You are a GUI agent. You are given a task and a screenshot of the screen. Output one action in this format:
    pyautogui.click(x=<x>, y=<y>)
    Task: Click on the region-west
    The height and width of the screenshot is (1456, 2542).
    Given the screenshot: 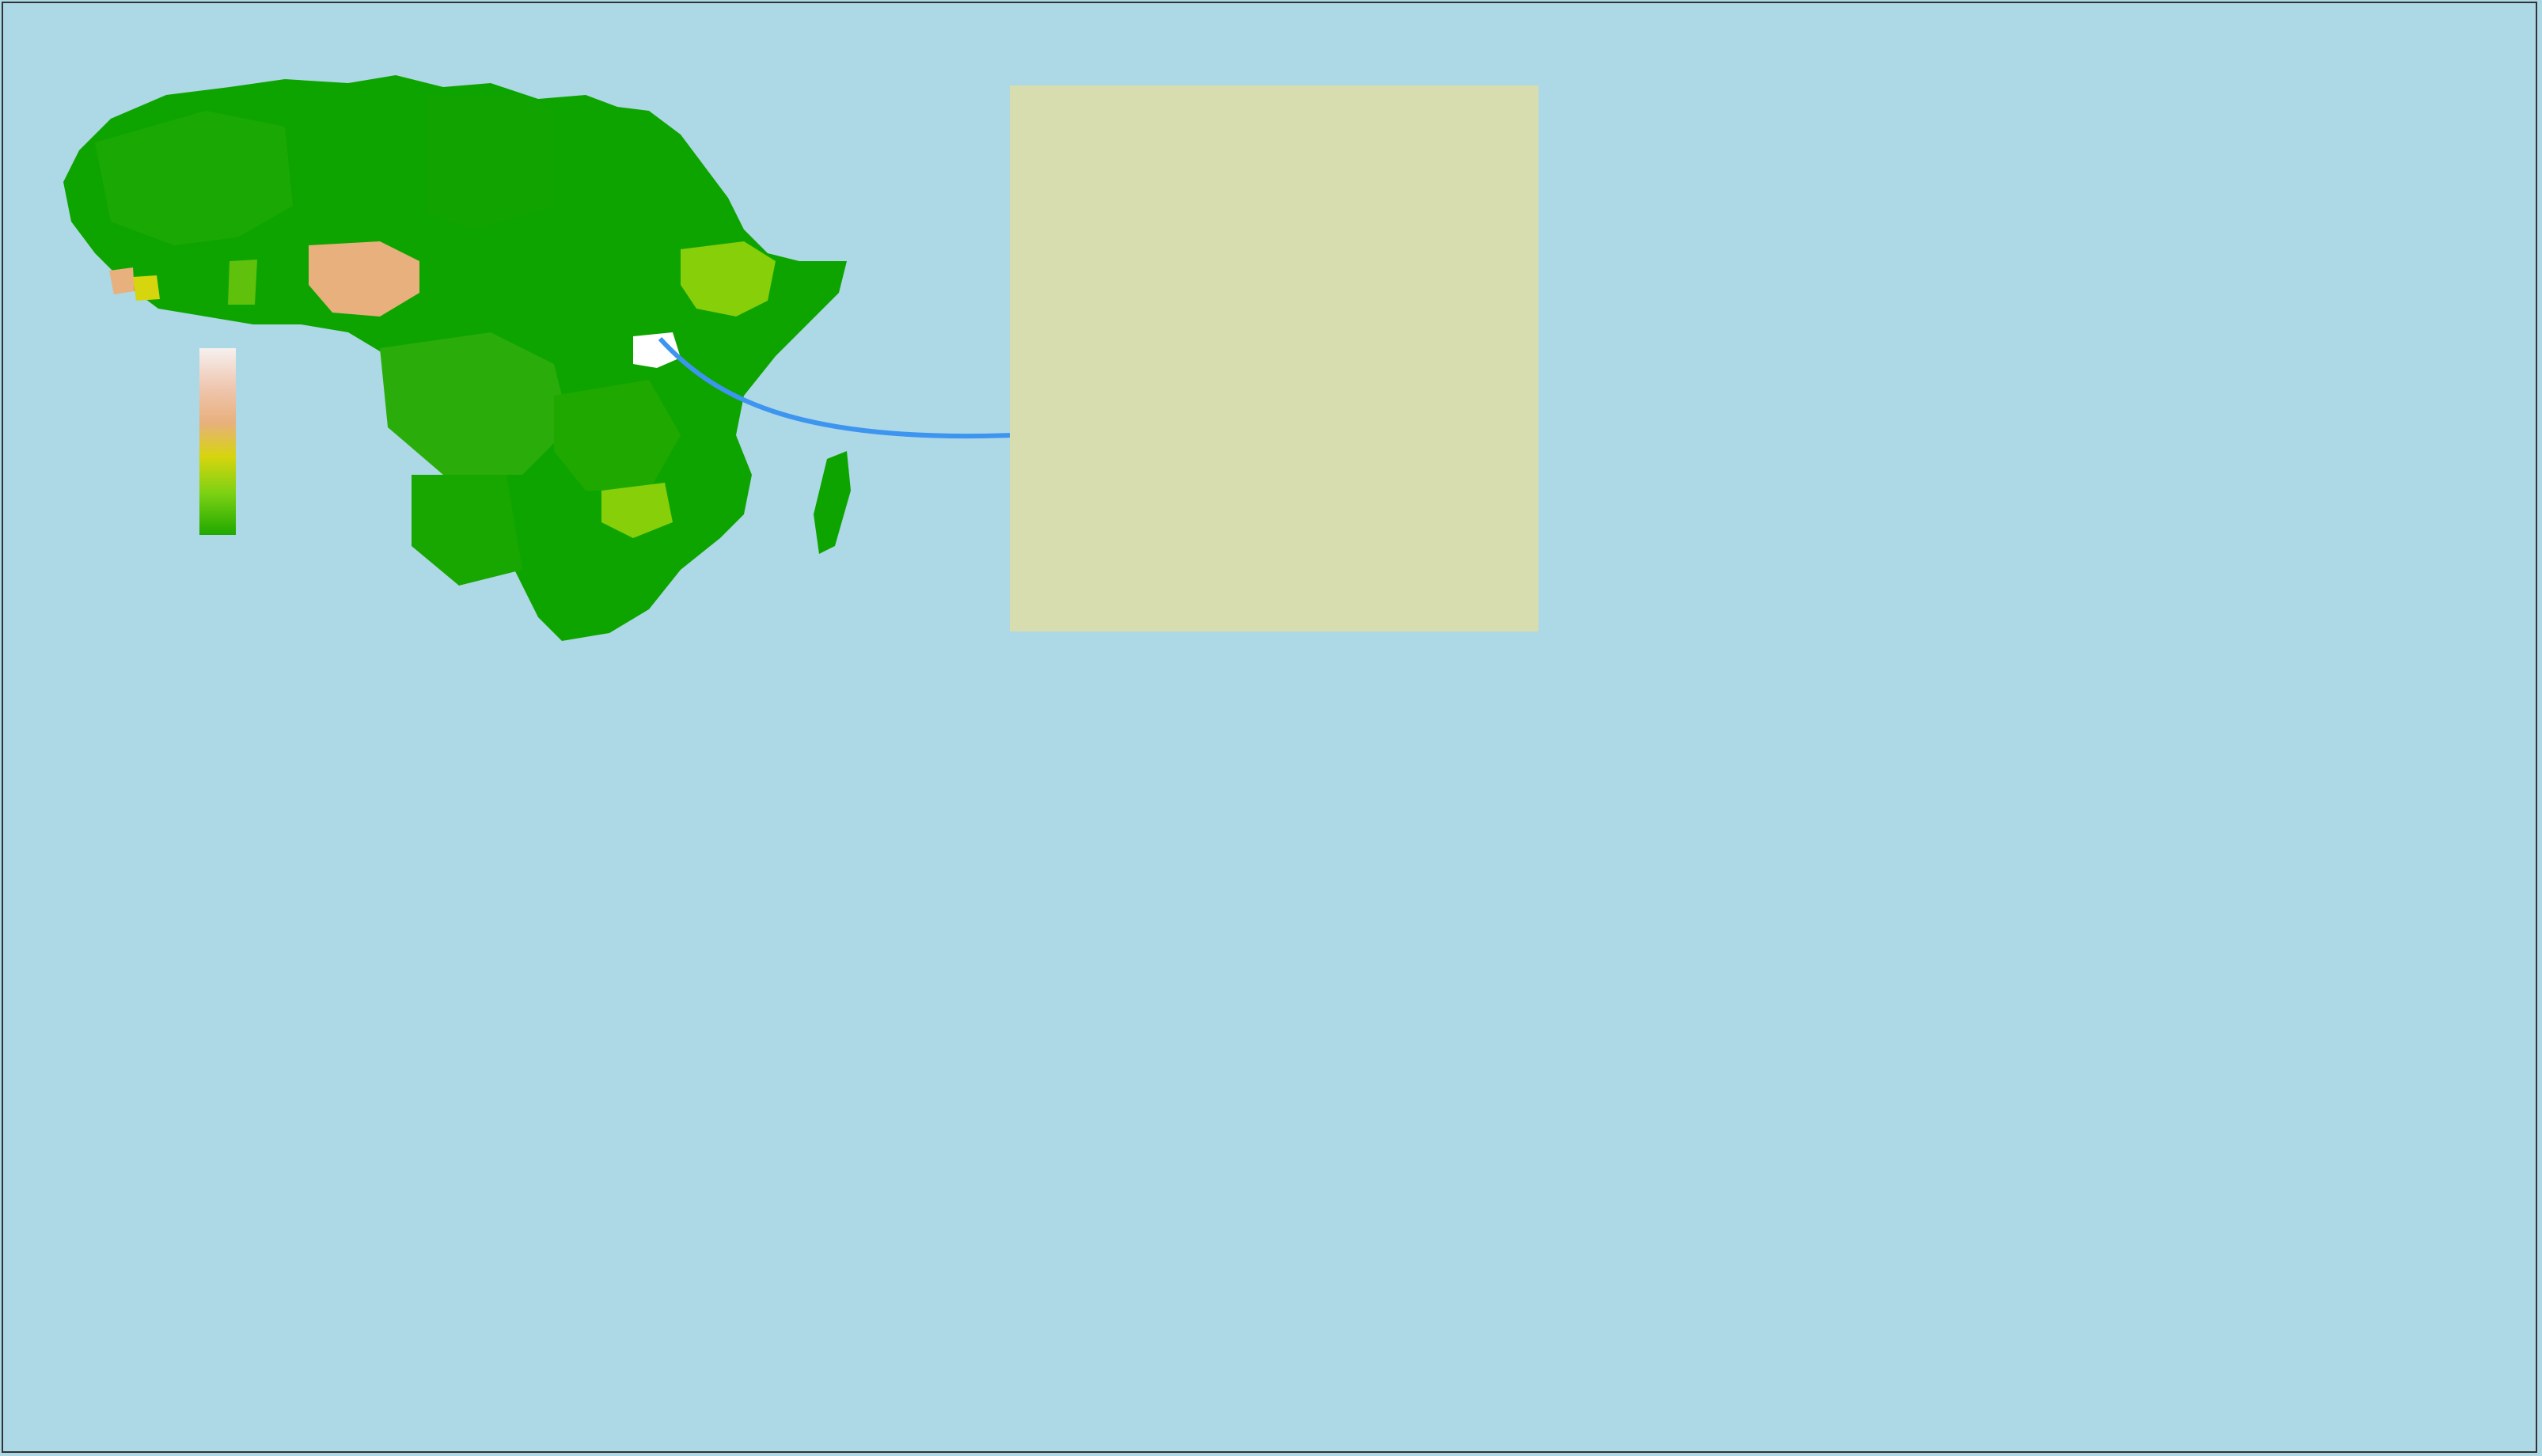 What is the action you would take?
    pyautogui.click(x=194, y=178)
    